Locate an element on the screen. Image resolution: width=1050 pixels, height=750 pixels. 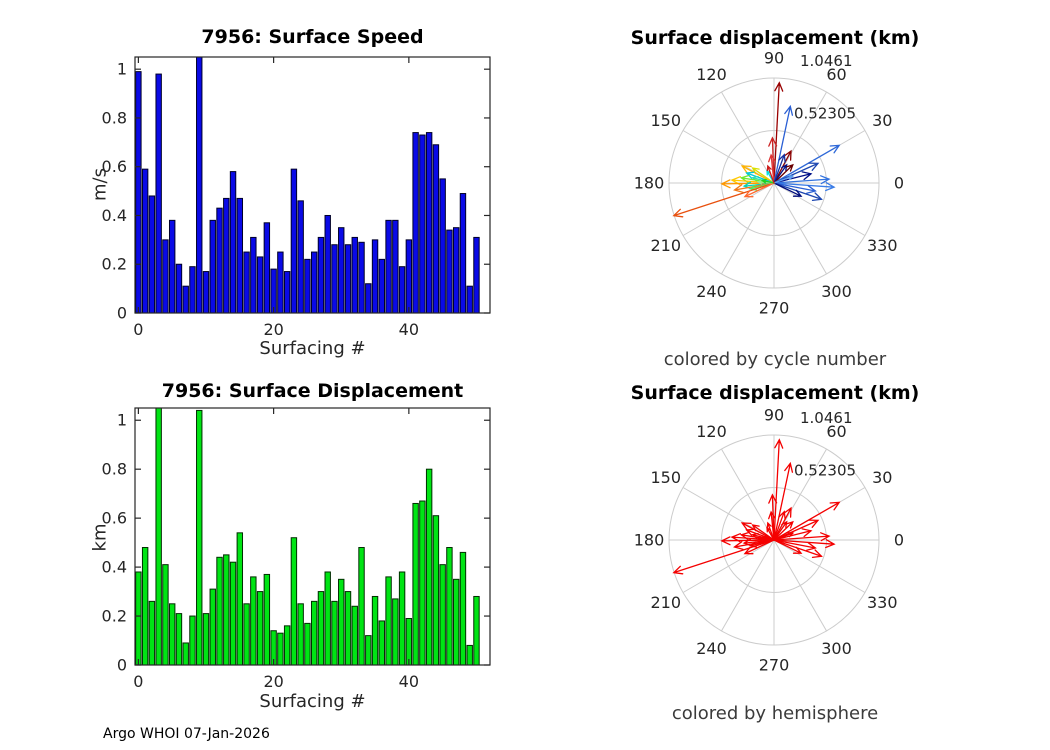
tick-label: 210 is located at coordinates (665, 245).